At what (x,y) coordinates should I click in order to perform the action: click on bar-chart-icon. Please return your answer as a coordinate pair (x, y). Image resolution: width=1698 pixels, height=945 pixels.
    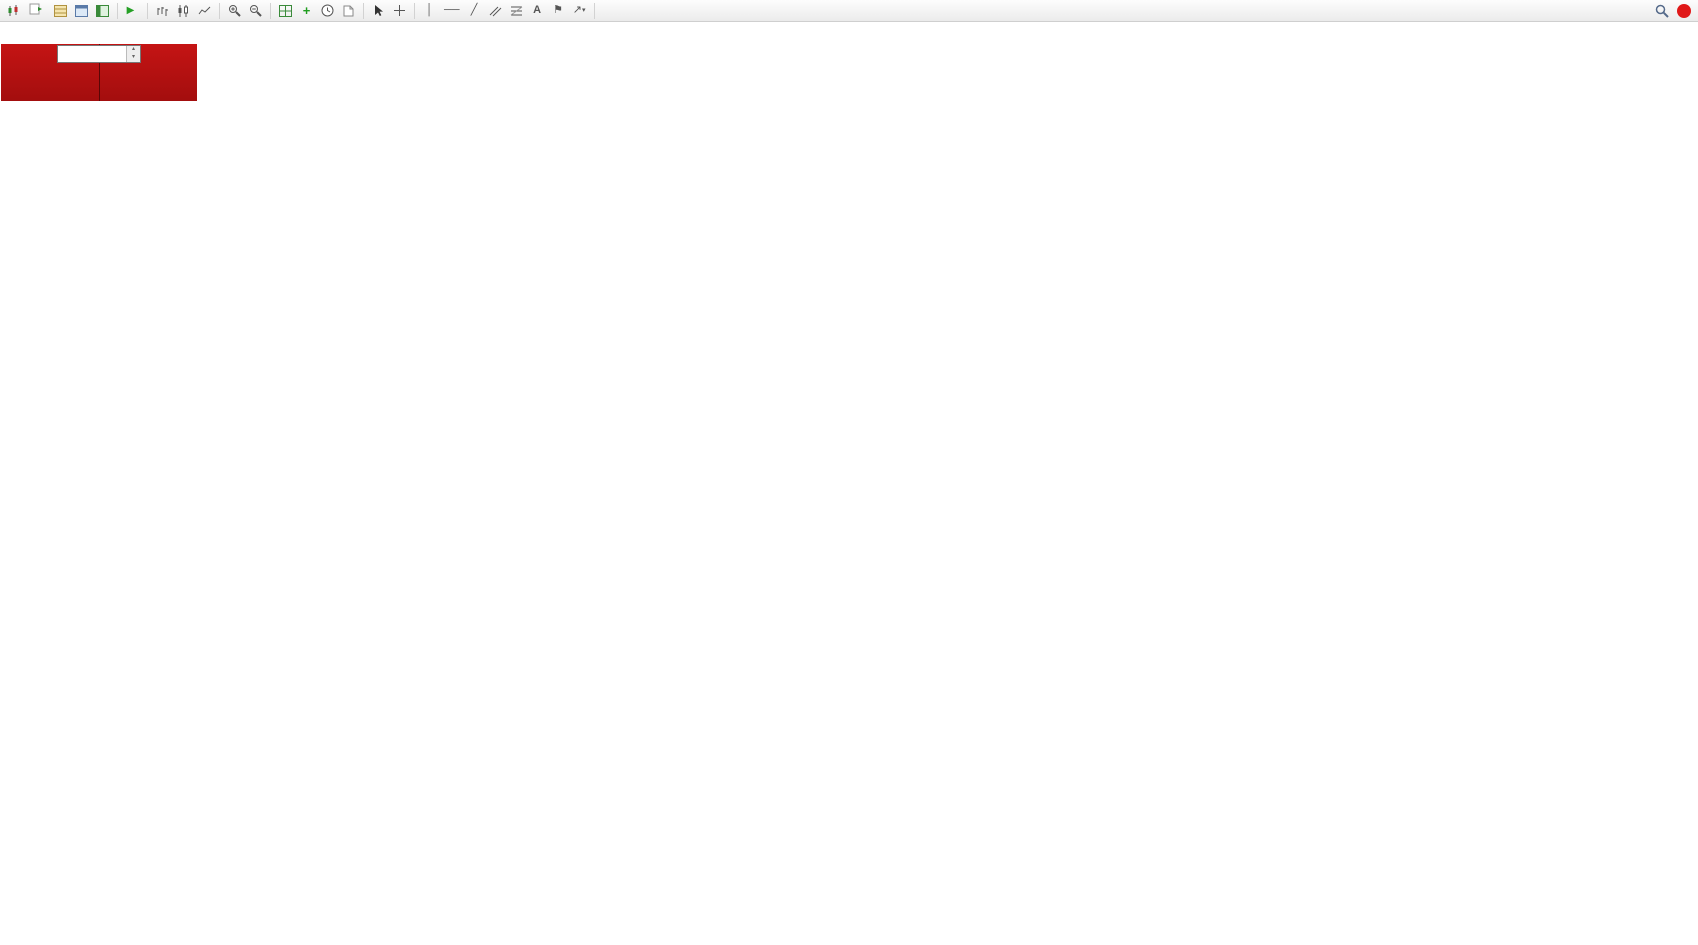
    Looking at the image, I should click on (162, 10).